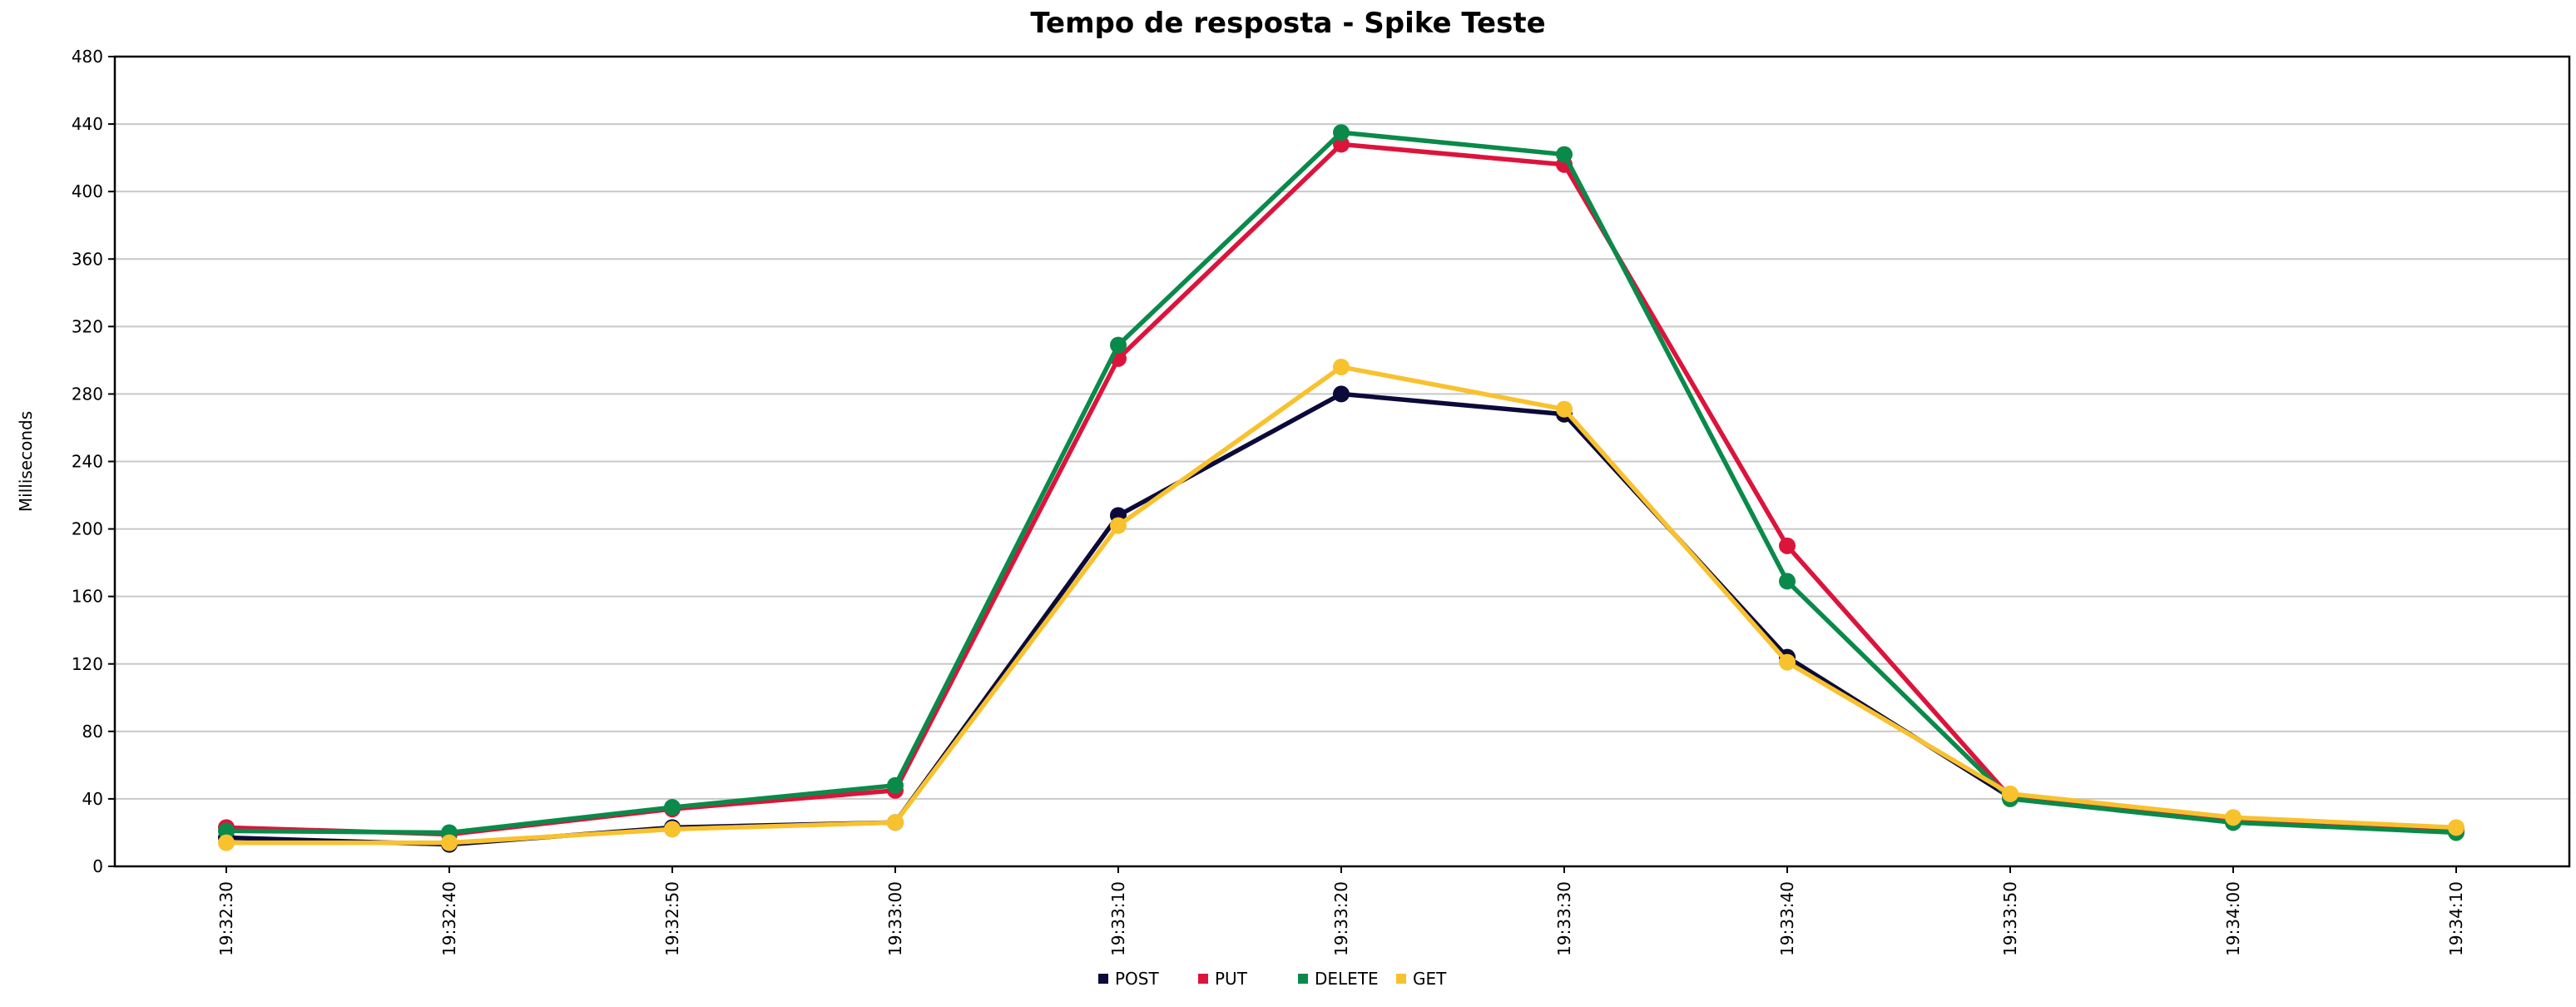 The height and width of the screenshot is (1007, 2576). Describe the element at coordinates (1288, 23) in the screenshot. I see `chart-title: Tempo de resposta - Spike Teste` at that location.